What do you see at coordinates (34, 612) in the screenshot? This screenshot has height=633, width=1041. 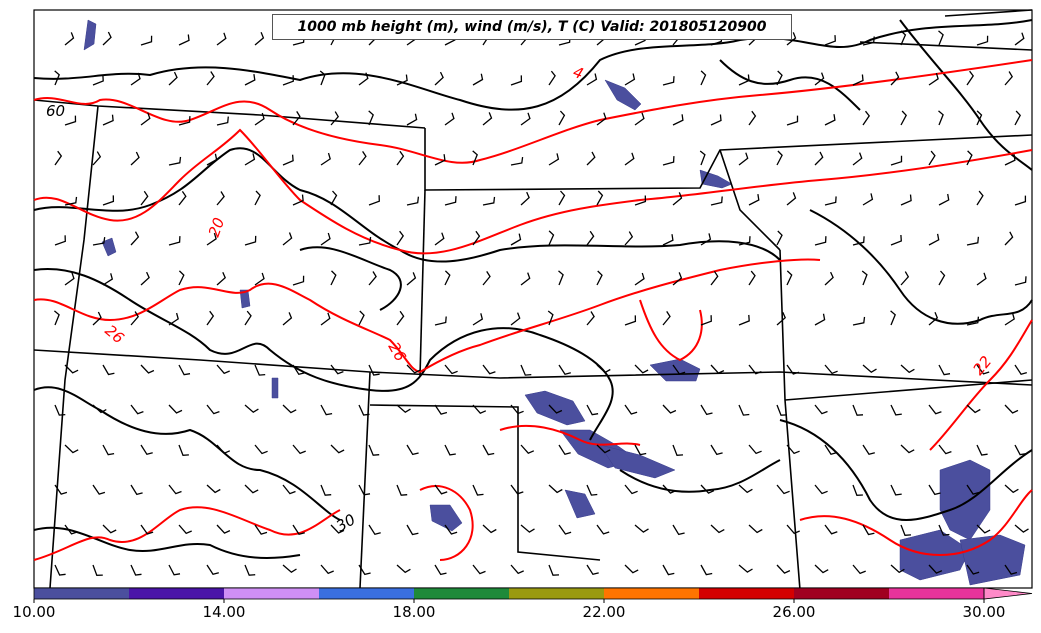 I see `colorbar-tick-10: 10.00` at bounding box center [34, 612].